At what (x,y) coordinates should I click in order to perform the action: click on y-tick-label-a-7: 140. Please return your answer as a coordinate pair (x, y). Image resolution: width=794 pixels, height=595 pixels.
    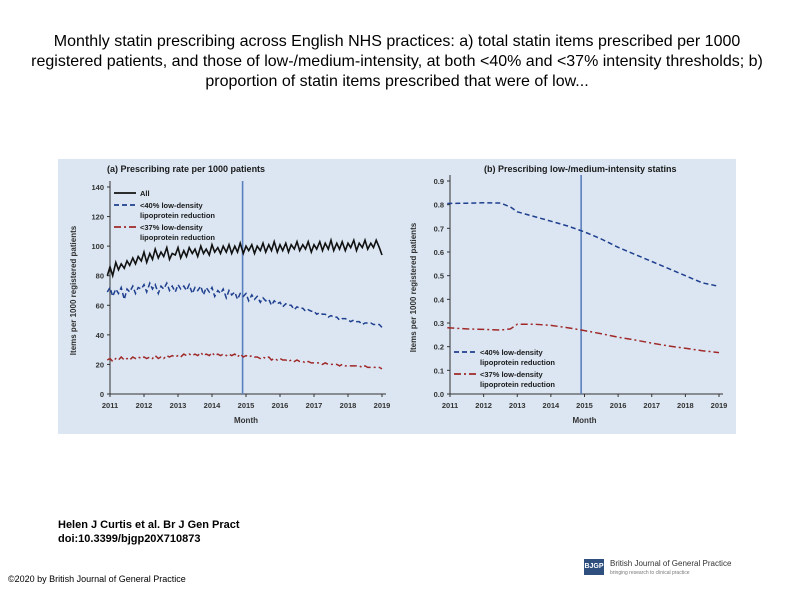
    Looking at the image, I should click on (97, 187).